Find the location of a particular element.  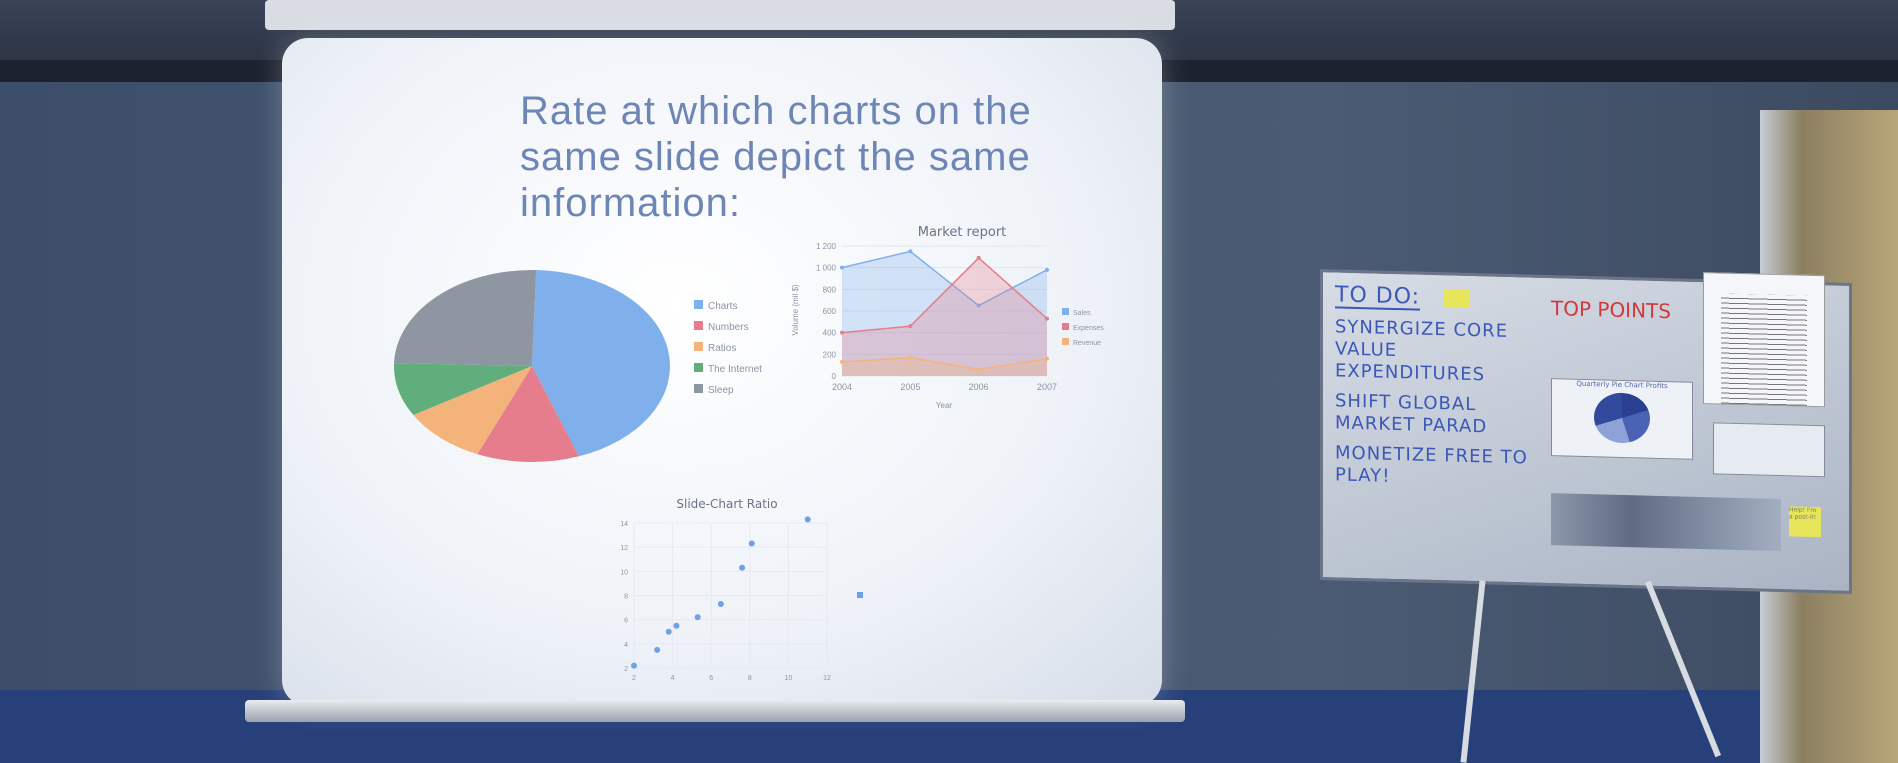

pinned-chart-title: Quarterly Pie Chart Profits is located at coordinates (1622, 385).